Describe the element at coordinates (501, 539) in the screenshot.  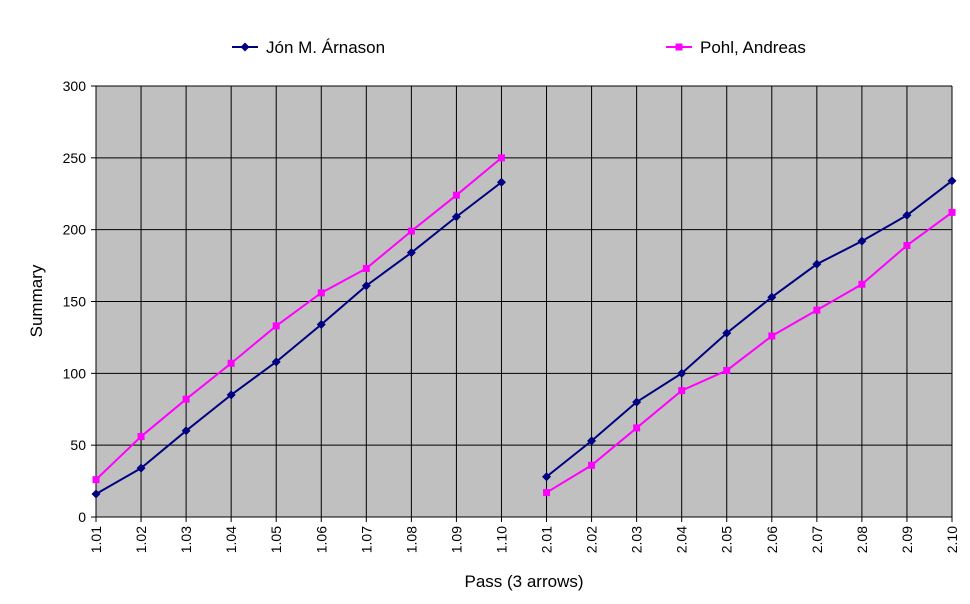
I see `x-tick-label: 1.10` at that location.